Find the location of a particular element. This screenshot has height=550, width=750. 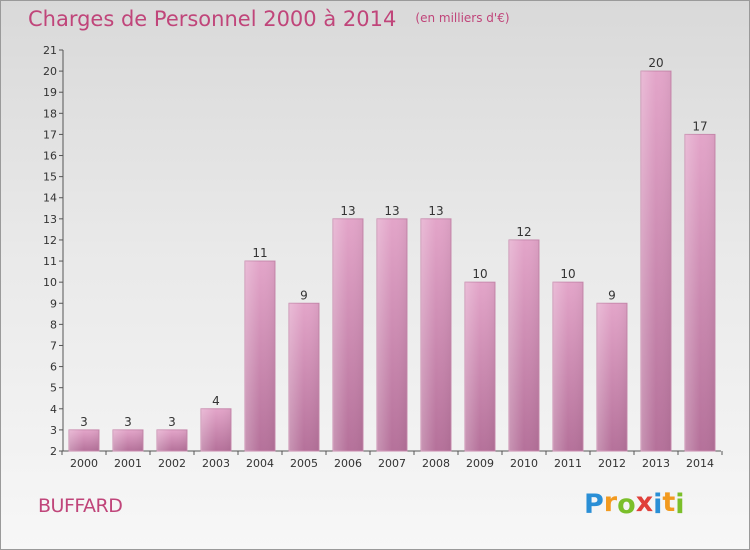

y-tick-label: 13 is located at coordinates (50, 219).